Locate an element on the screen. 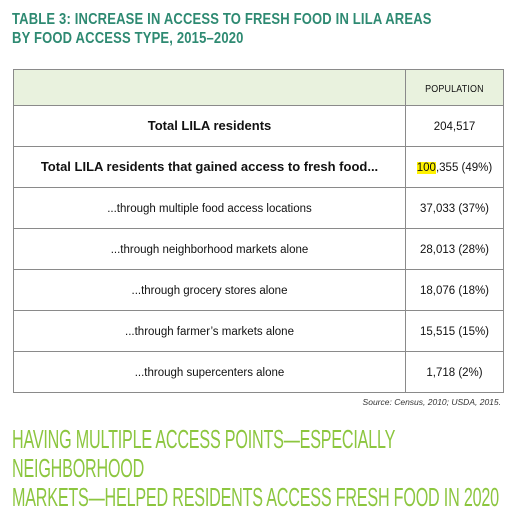 Image resolution: width=529 pixels, height=512 pixels. row-value: 15,515 (15%) is located at coordinates (454, 332).